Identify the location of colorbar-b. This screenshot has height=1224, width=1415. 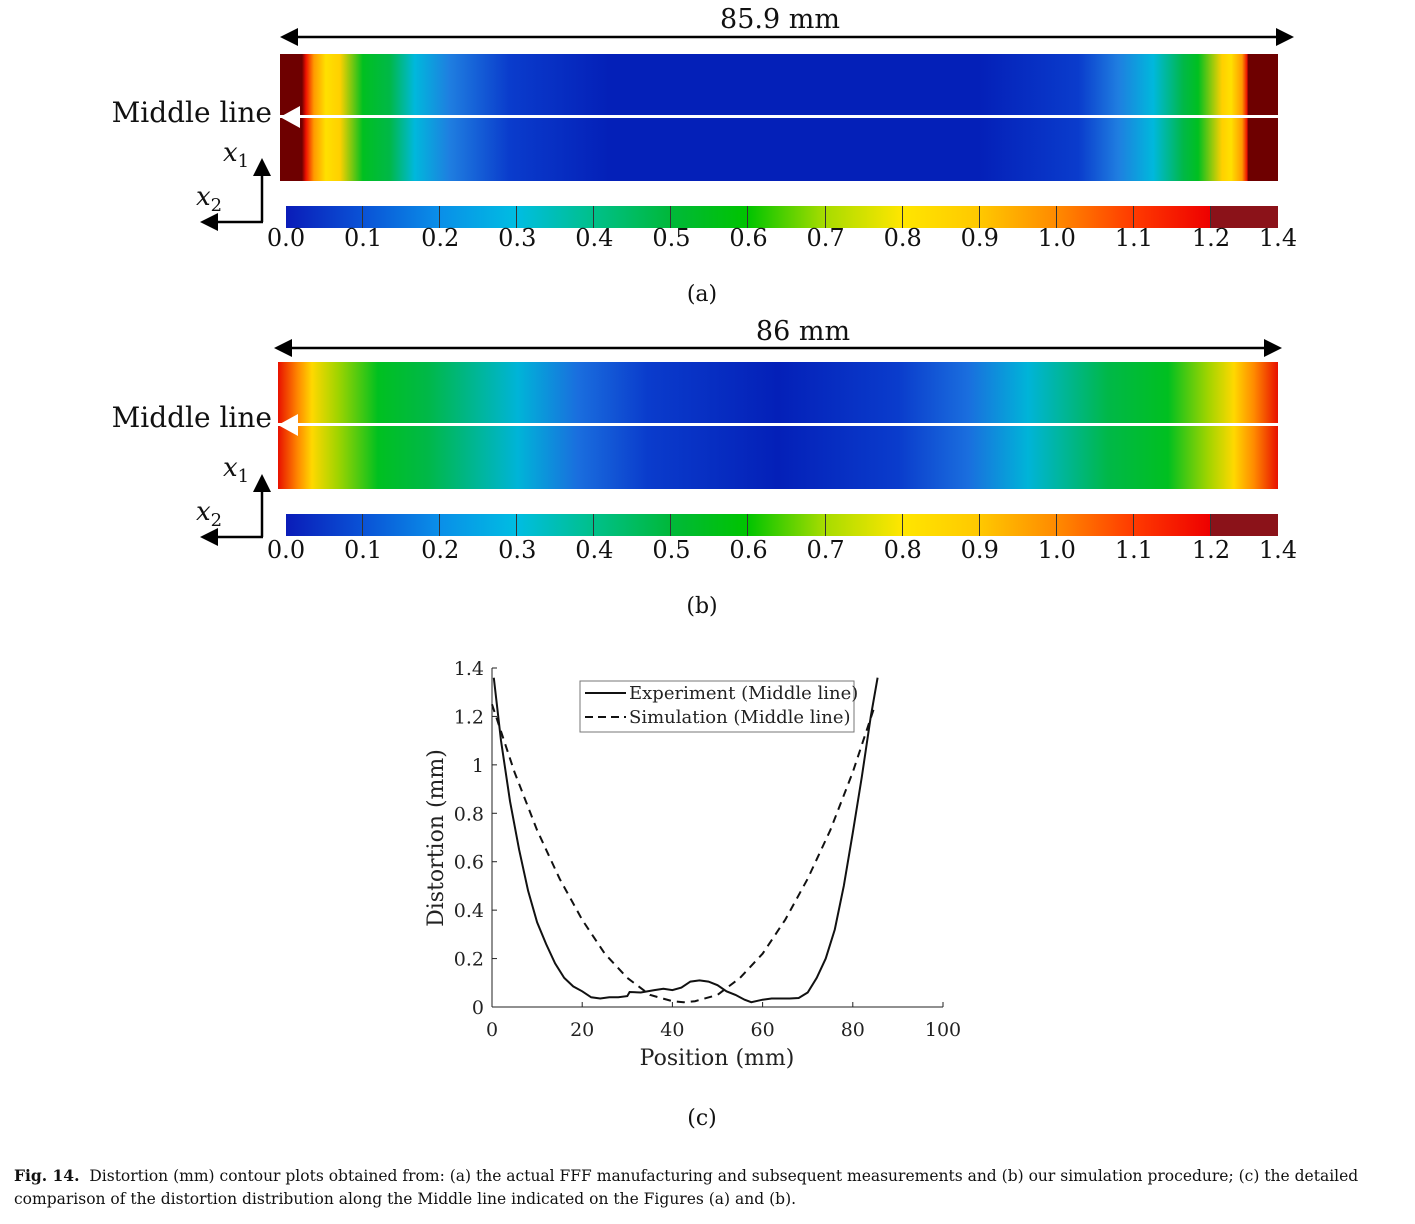
(782, 525).